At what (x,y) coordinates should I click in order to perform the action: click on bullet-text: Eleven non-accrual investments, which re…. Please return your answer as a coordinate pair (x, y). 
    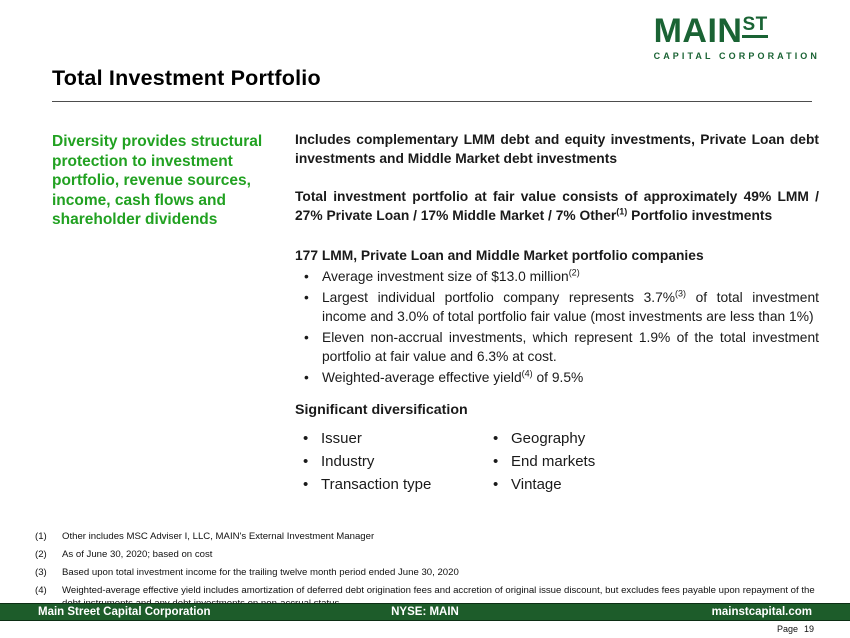
    Looking at the image, I should click on (570, 347).